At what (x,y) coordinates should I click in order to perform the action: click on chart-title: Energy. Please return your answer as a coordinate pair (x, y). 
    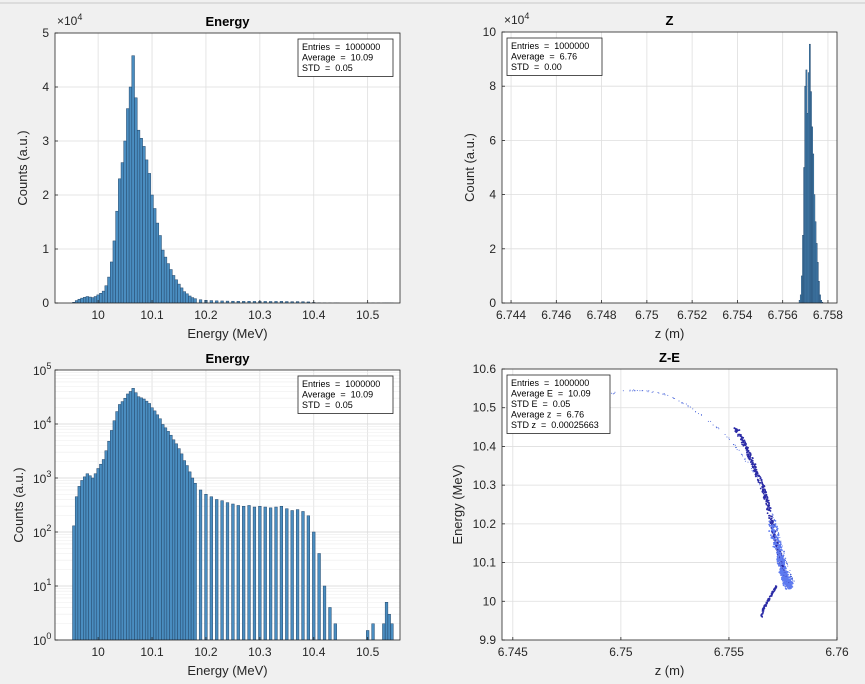
    Looking at the image, I should click on (227, 358).